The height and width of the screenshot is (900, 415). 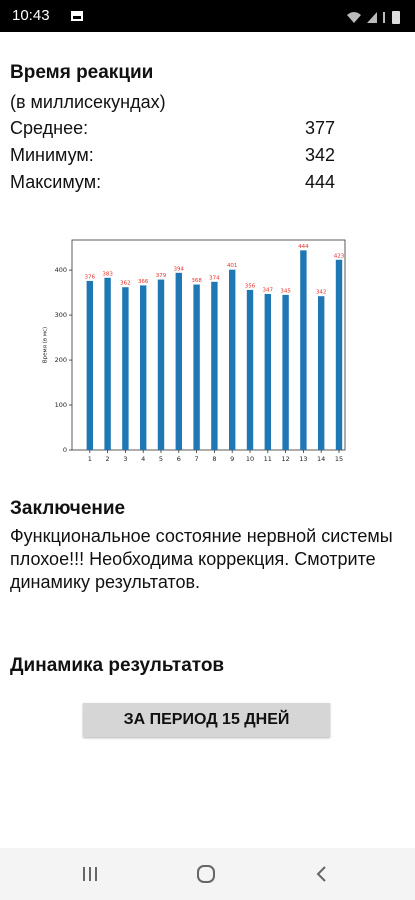 I want to click on x-tick-label: 4, so click(x=143, y=459).